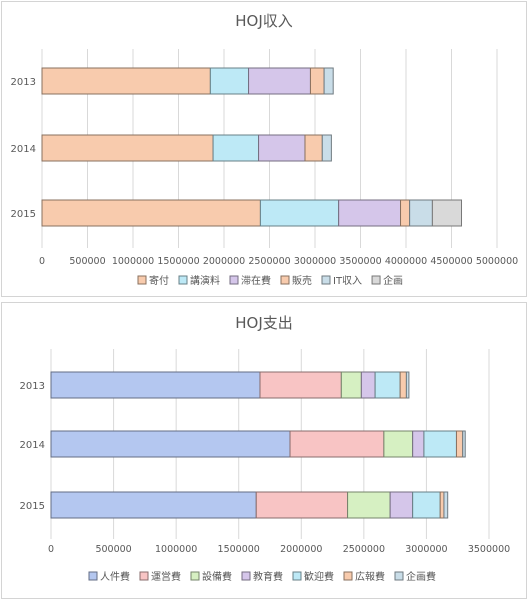 The width and height of the screenshot is (528, 600). Describe the element at coordinates (166, 576) in the screenshot. I see `legend-label: 運営費` at that location.